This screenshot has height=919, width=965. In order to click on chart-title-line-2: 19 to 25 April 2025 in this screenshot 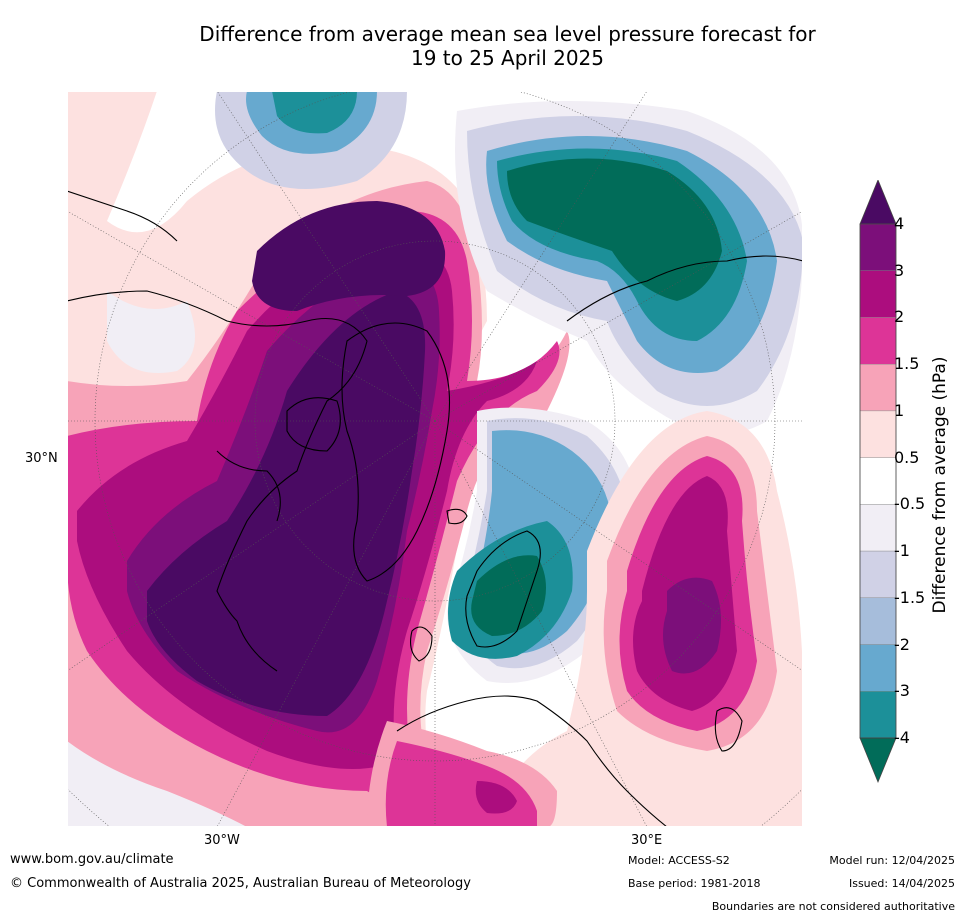, I will do `click(507, 58)`.